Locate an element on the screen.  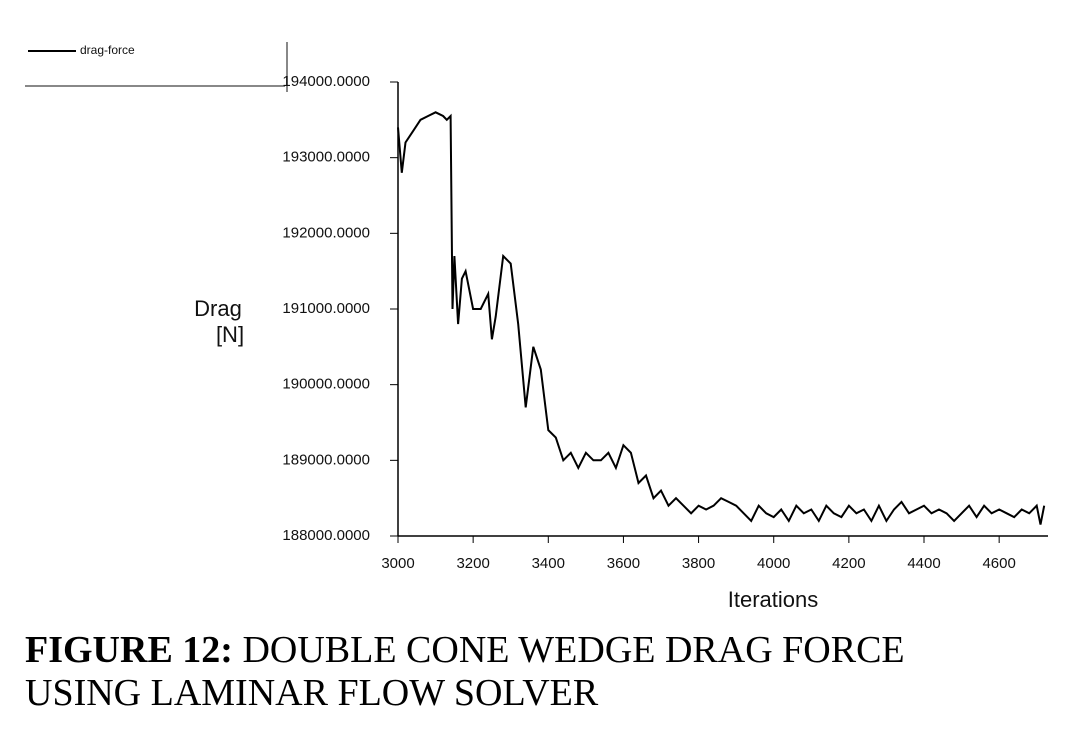
y-tick-label: 191000.0000 is located at coordinates (326, 308).